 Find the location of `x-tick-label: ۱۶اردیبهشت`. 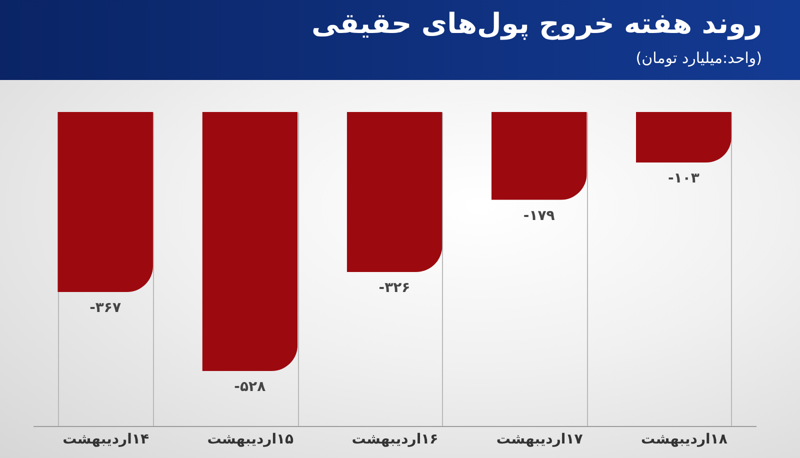

x-tick-label: ۱۶اردیبهشت is located at coordinates (395, 440).